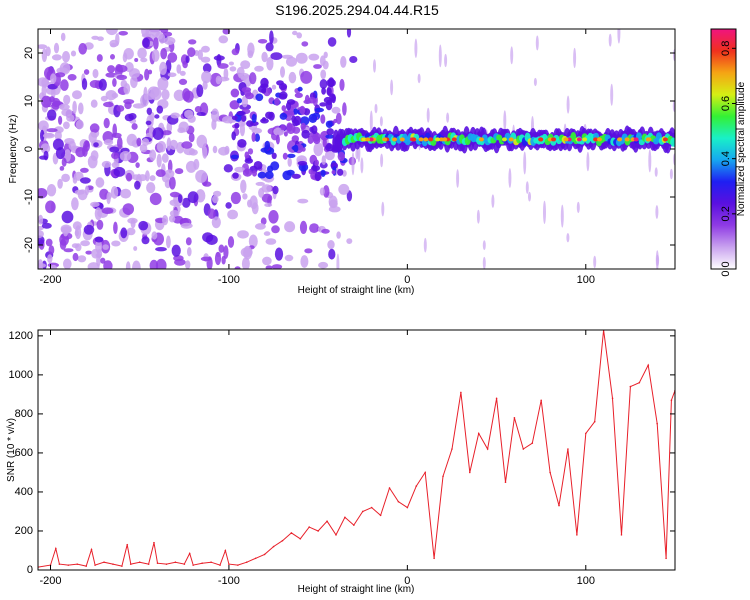 Image resolution: width=750 pixels, height=600 pixels. I want to click on snr-x-axis-label: Height of straight line (km), so click(356, 589).